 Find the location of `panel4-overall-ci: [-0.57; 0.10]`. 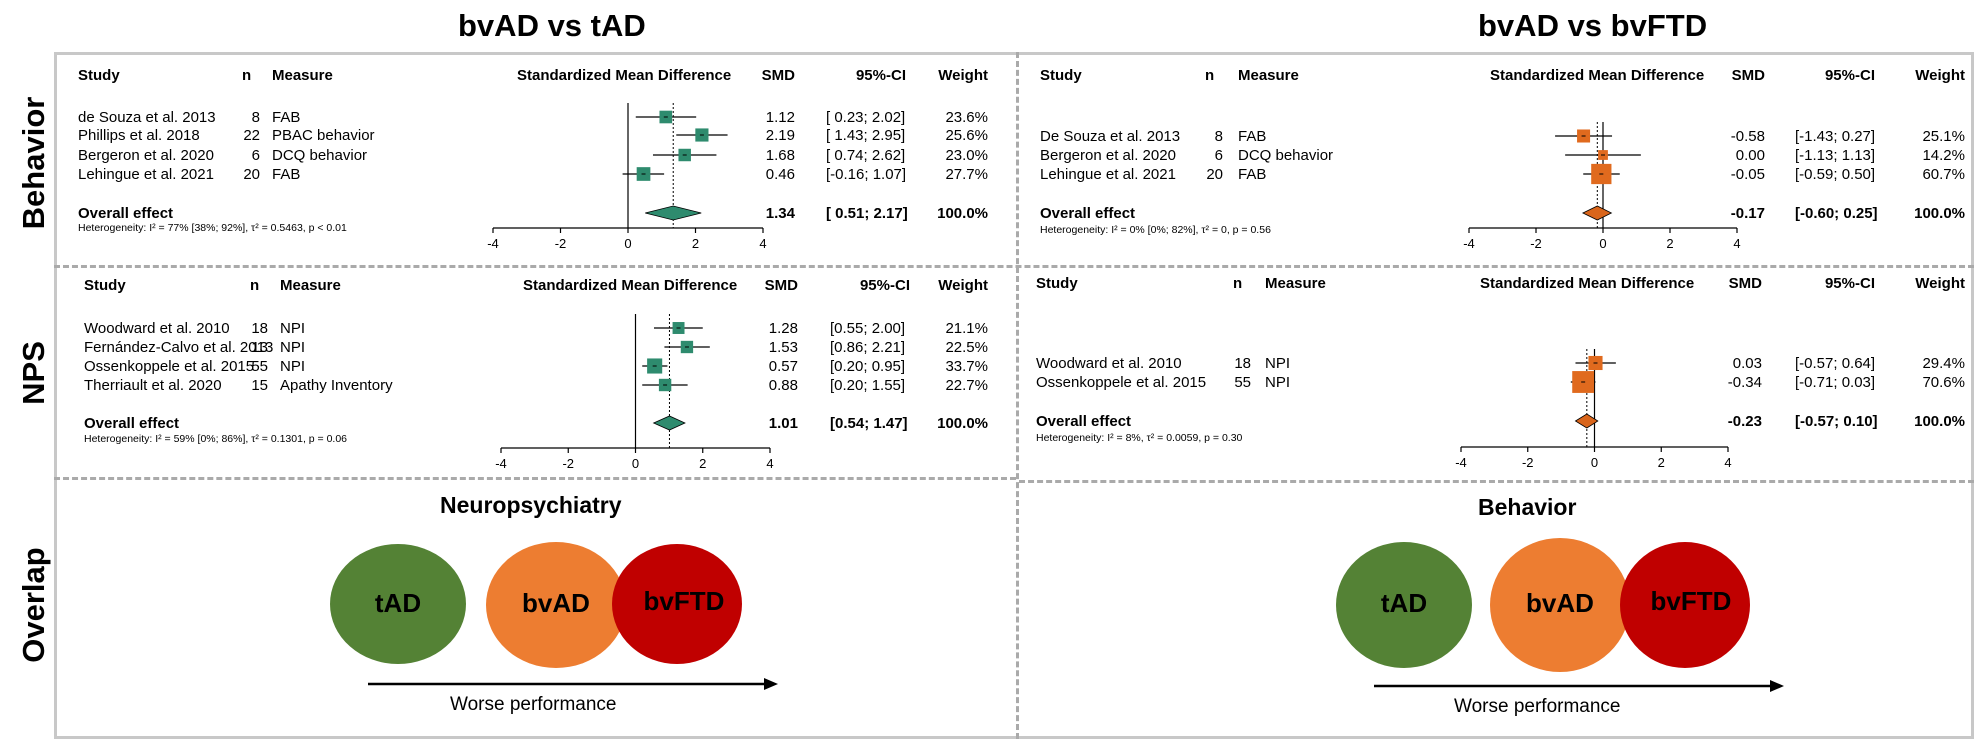

panel4-overall-ci: [-0.57; 0.10] is located at coordinates (1836, 421).